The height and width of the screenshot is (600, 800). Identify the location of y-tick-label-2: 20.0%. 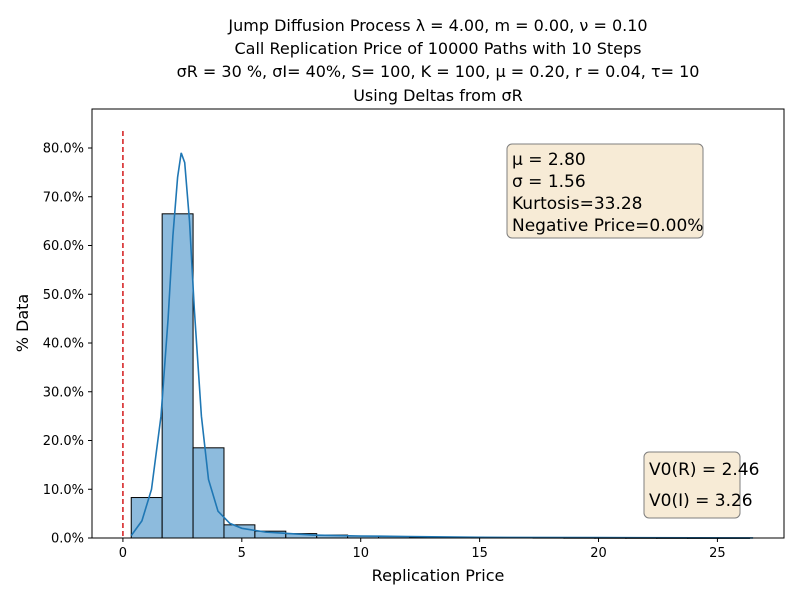
(63, 441).